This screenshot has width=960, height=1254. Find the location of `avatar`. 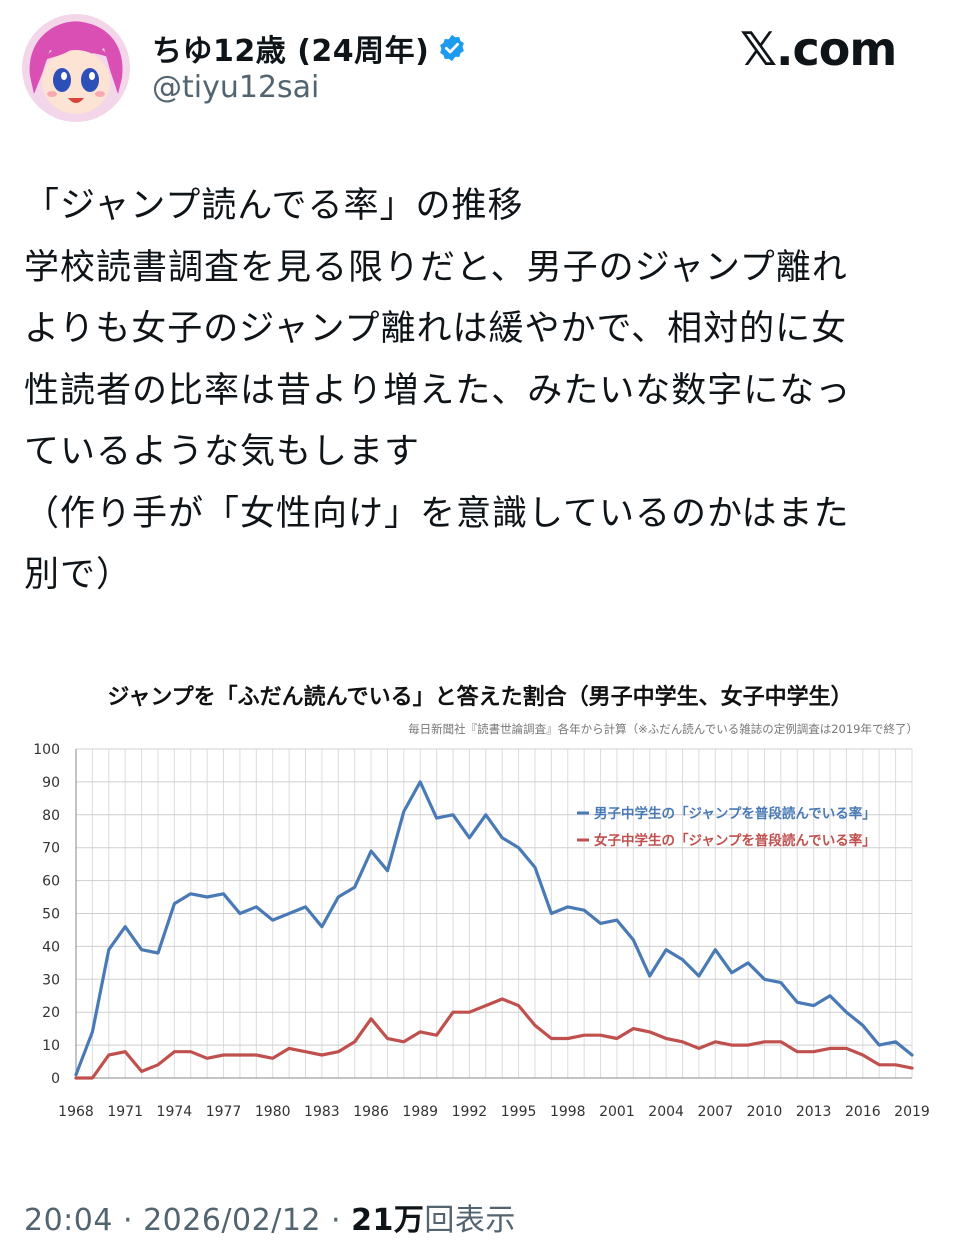

avatar is located at coordinates (76, 68).